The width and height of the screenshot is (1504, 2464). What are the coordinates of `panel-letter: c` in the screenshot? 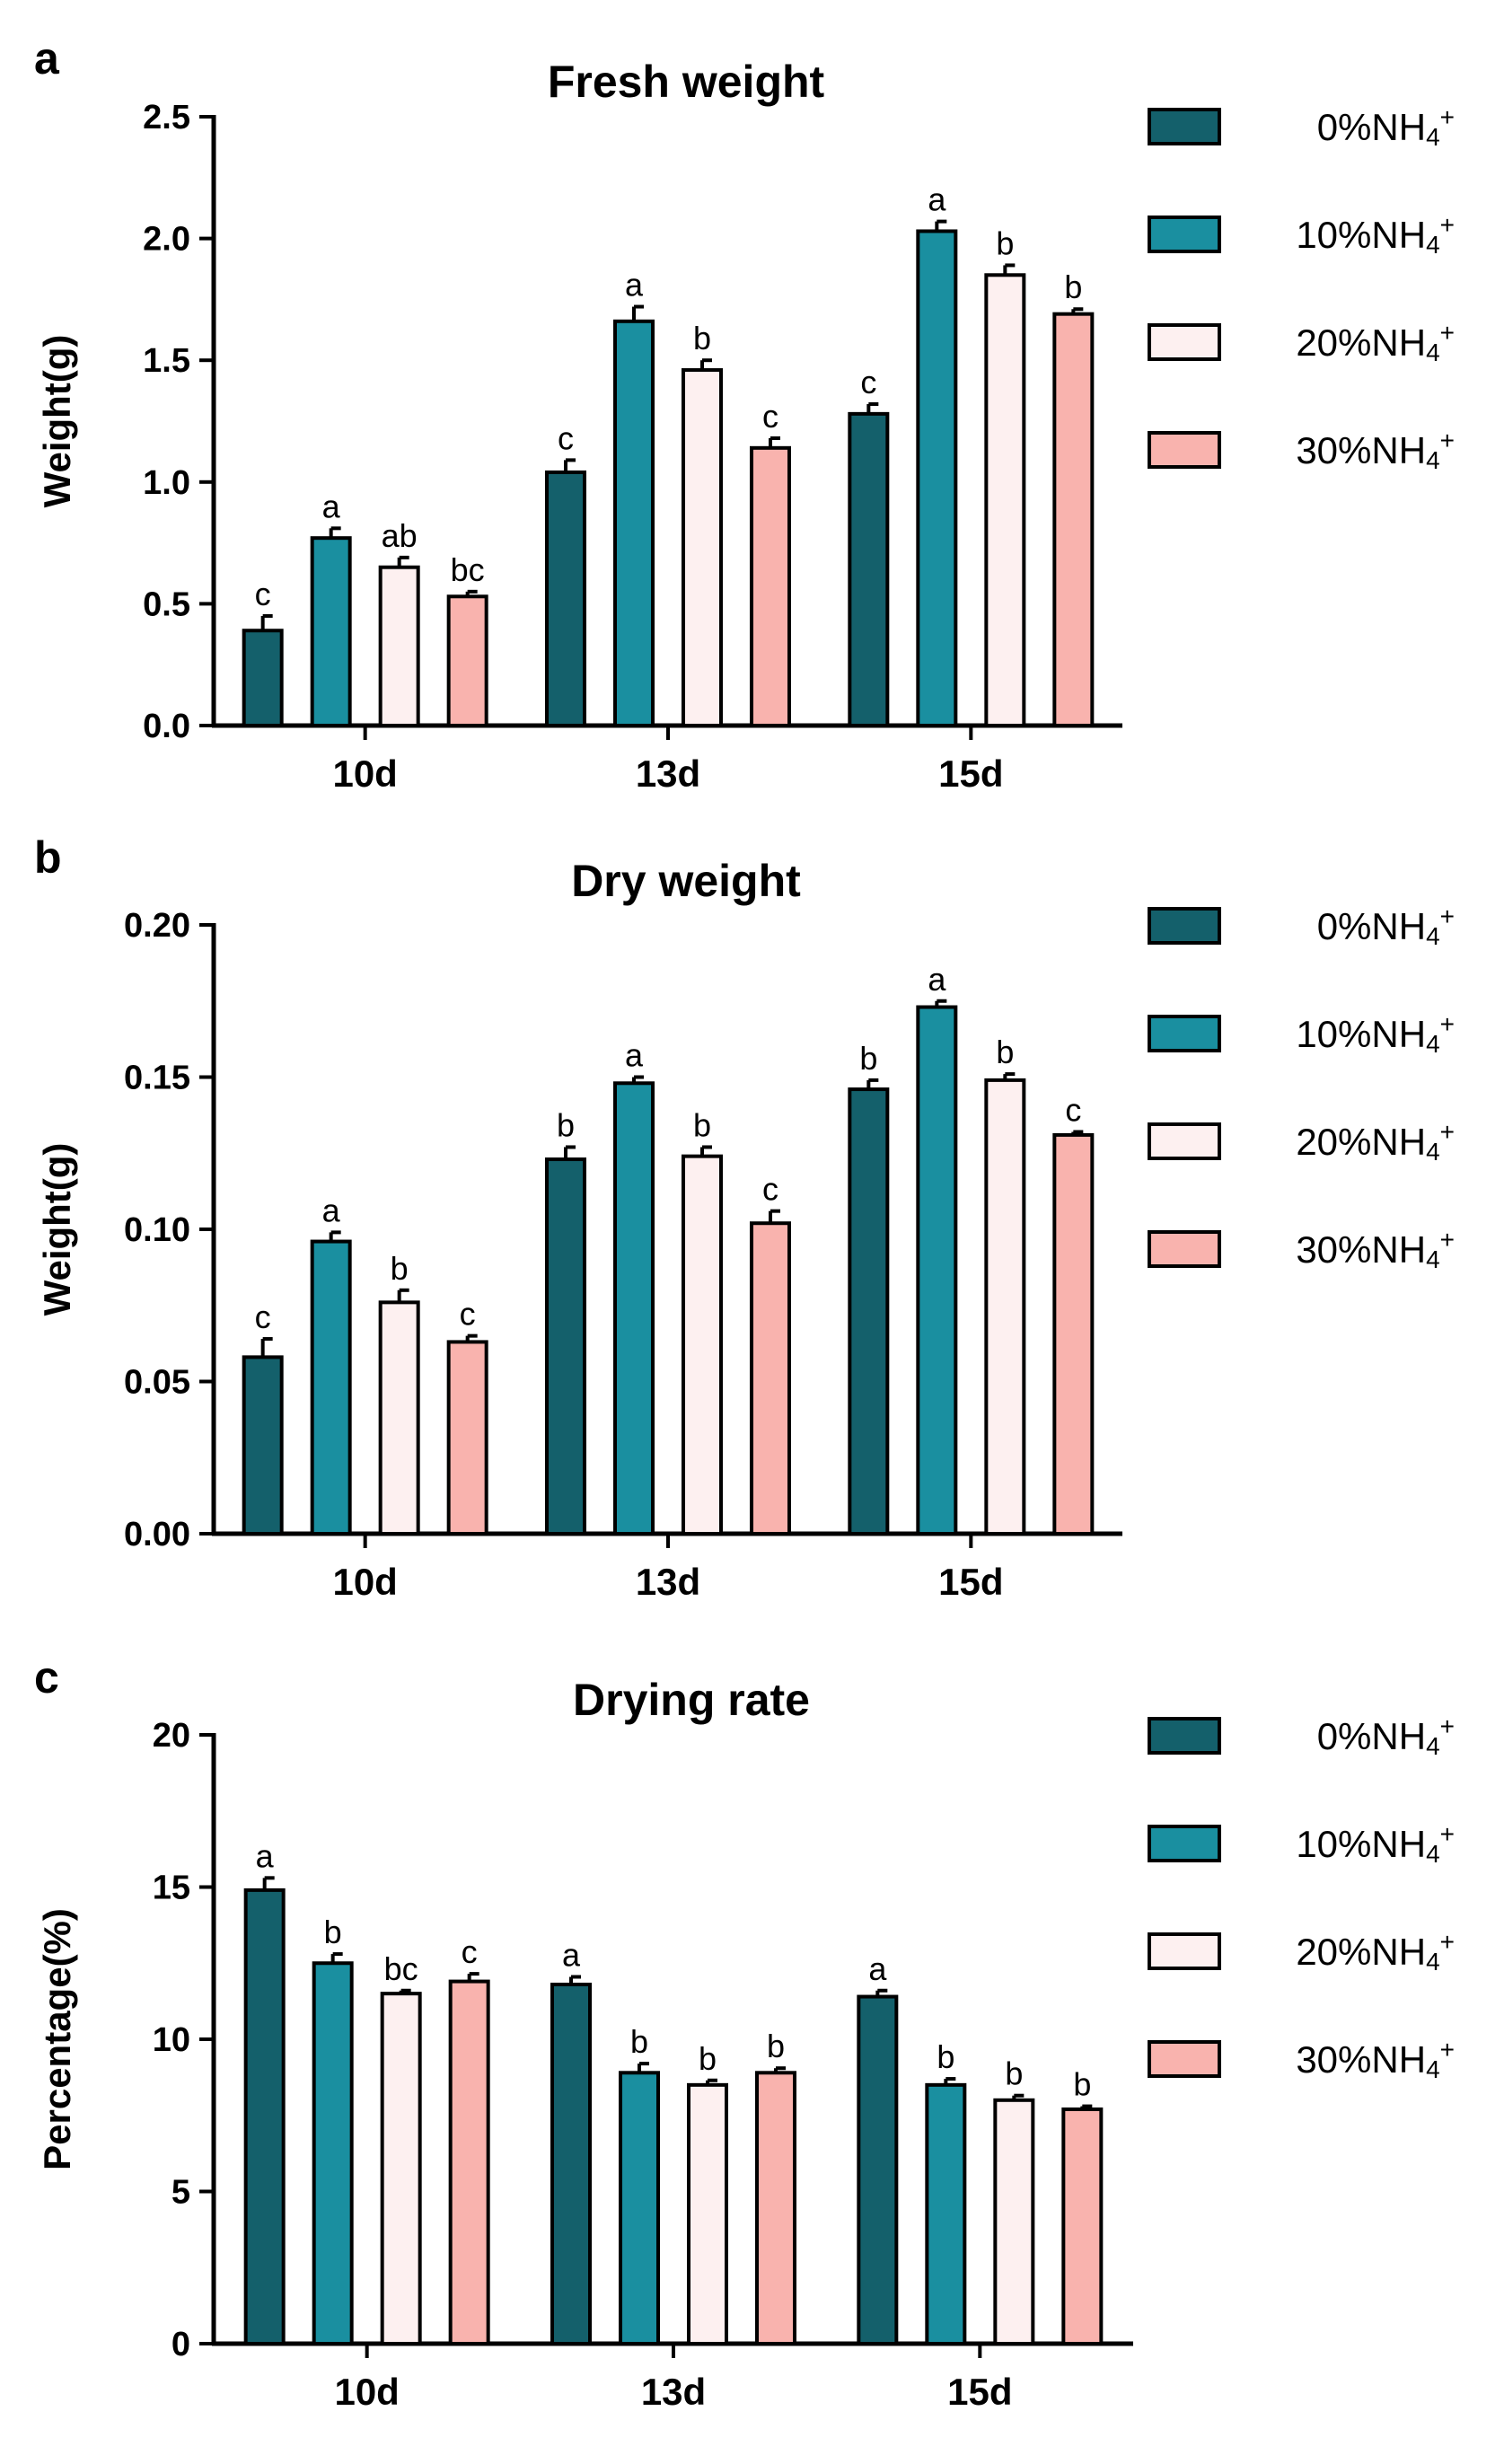 It's located at (46, 1677).